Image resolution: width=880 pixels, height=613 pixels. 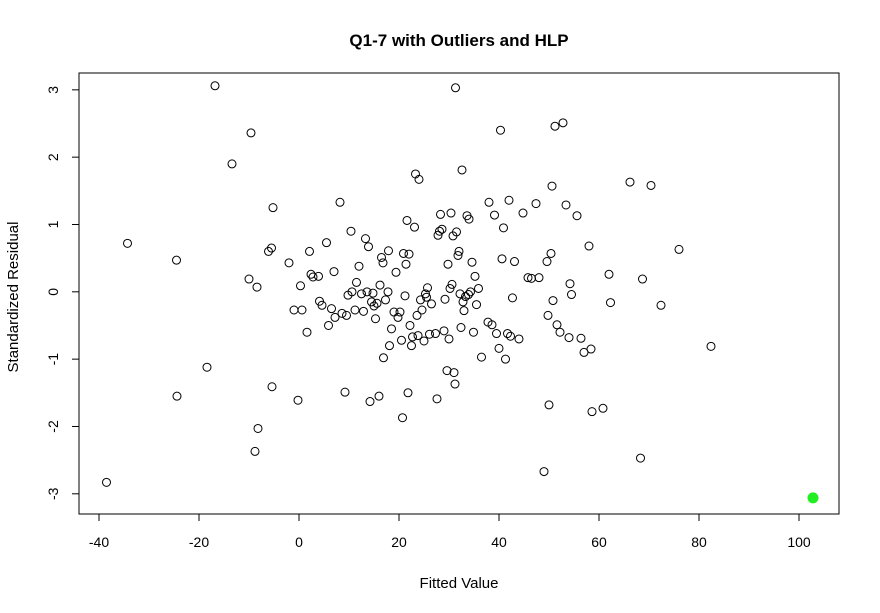 What do you see at coordinates (499, 542) in the screenshot?
I see `x-tick-label: 40` at bounding box center [499, 542].